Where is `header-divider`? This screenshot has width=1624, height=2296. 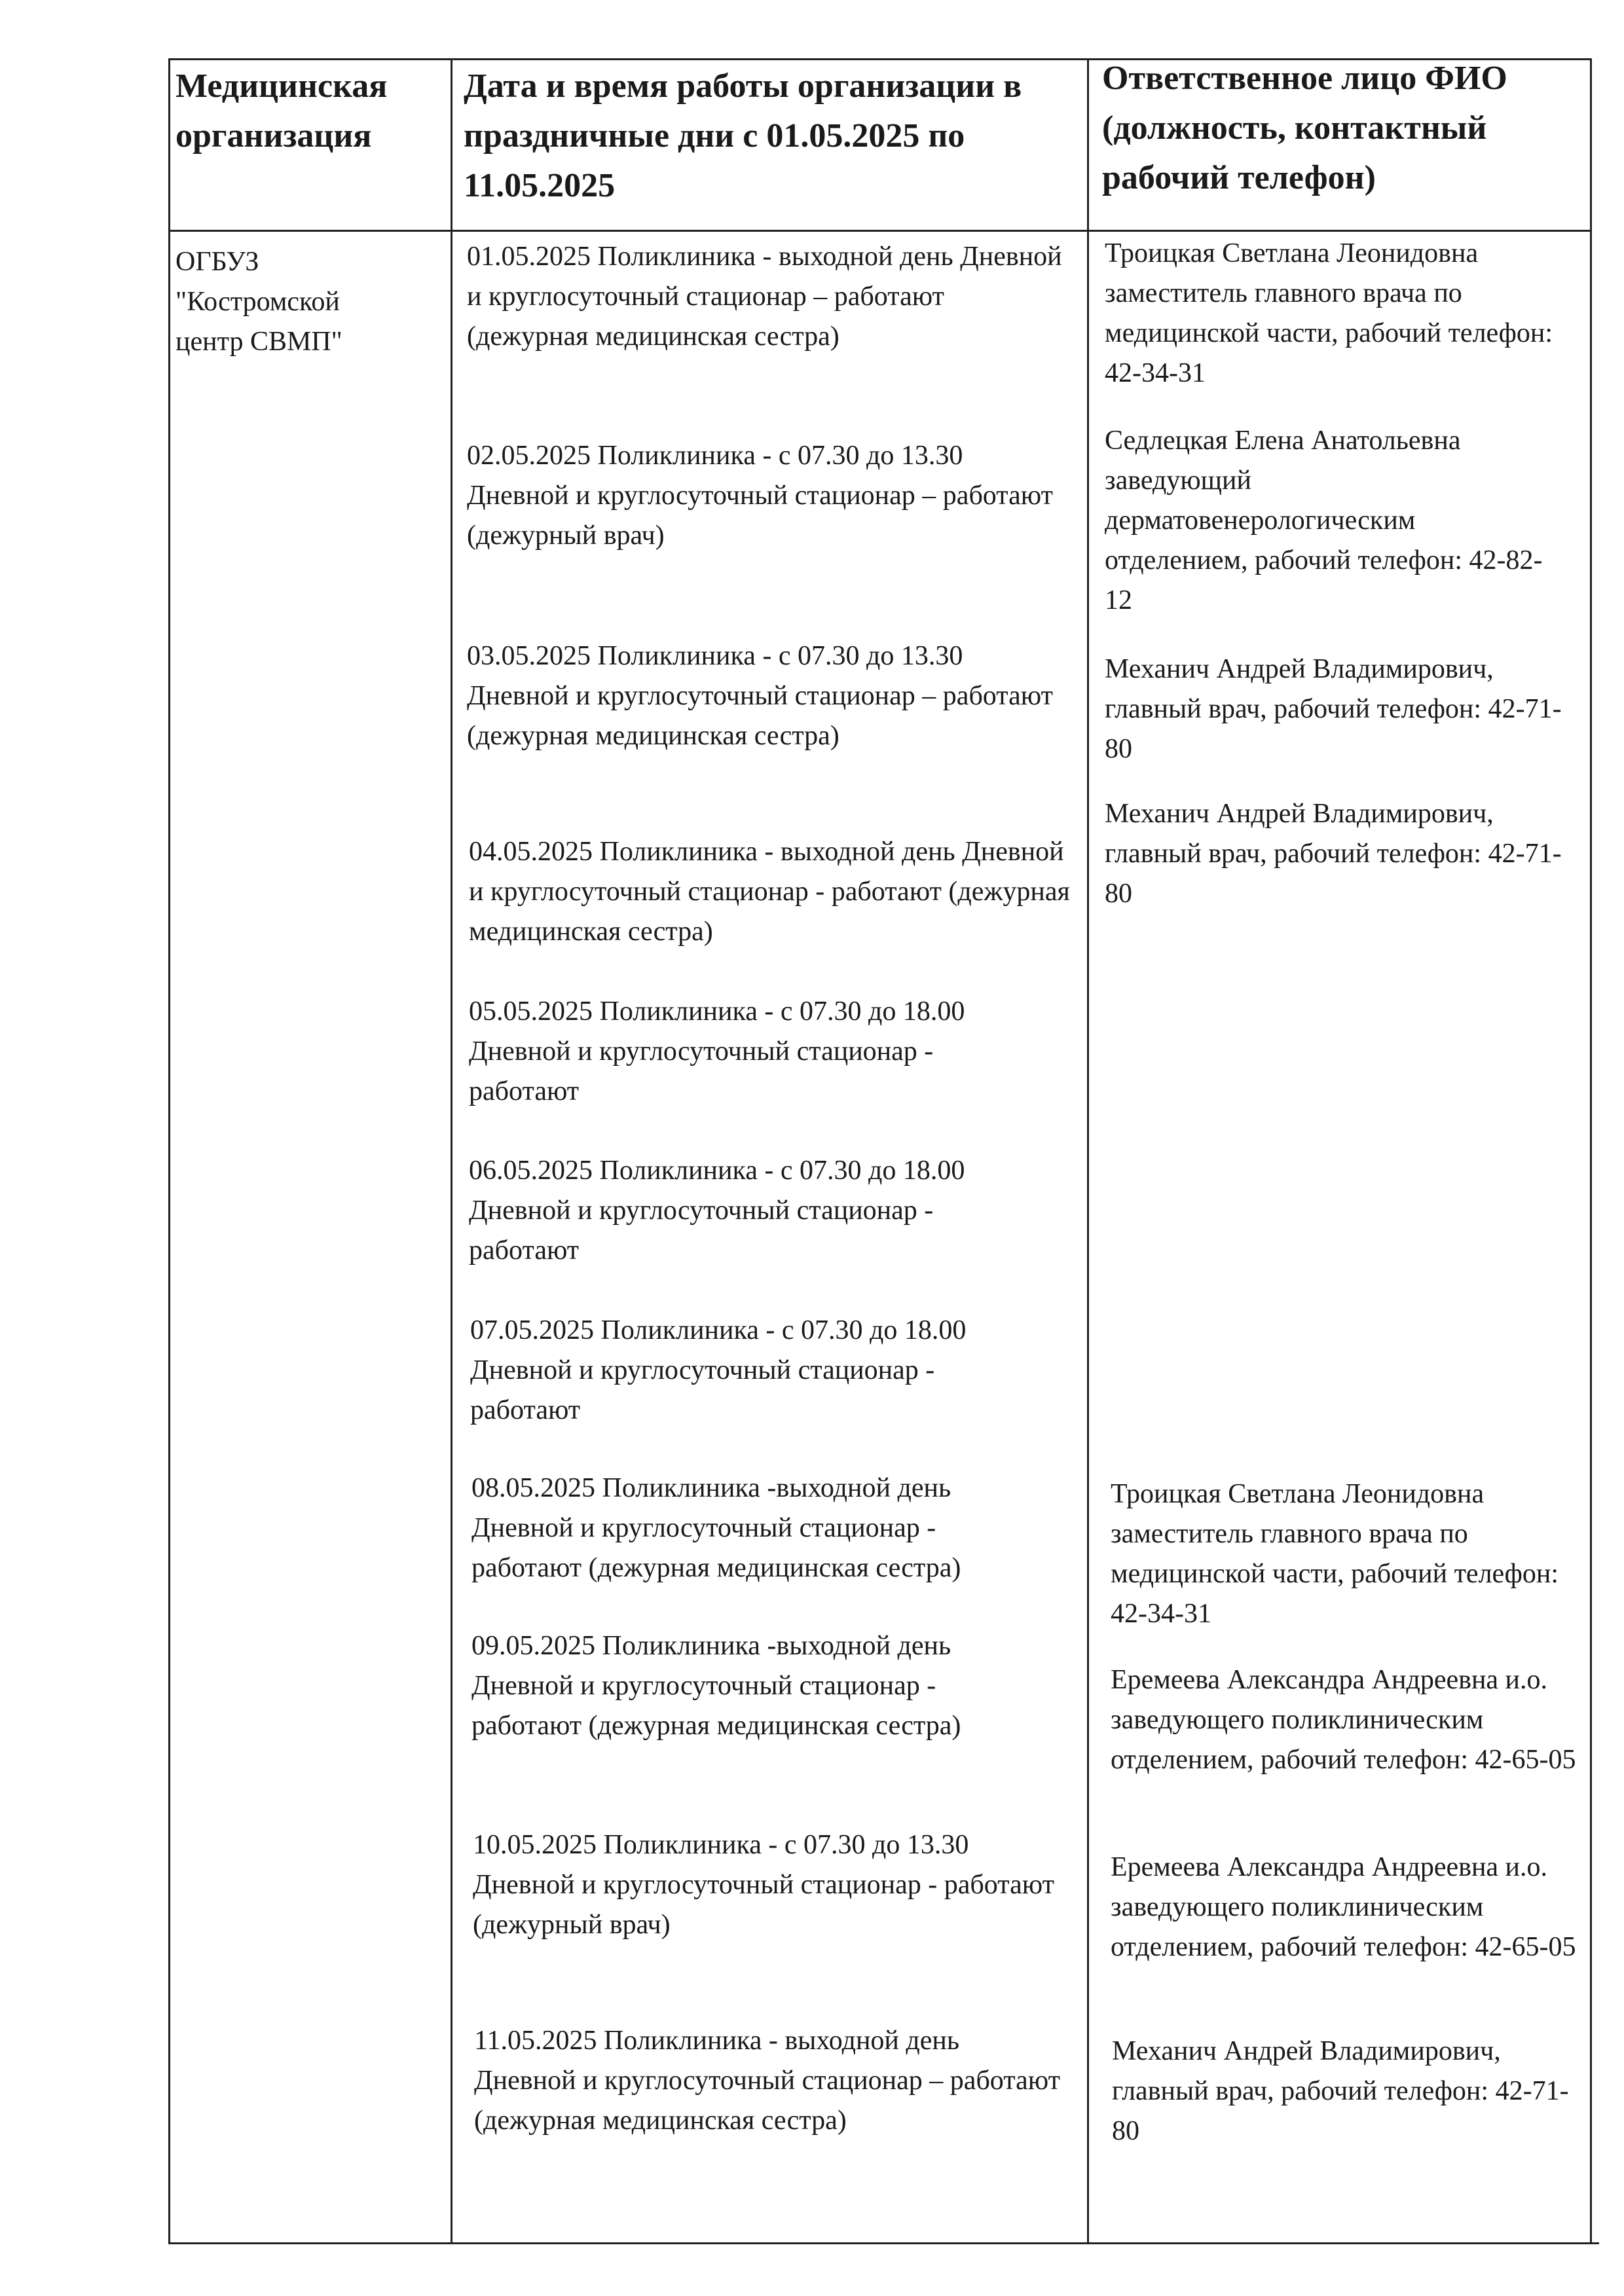 header-divider is located at coordinates (879, 231).